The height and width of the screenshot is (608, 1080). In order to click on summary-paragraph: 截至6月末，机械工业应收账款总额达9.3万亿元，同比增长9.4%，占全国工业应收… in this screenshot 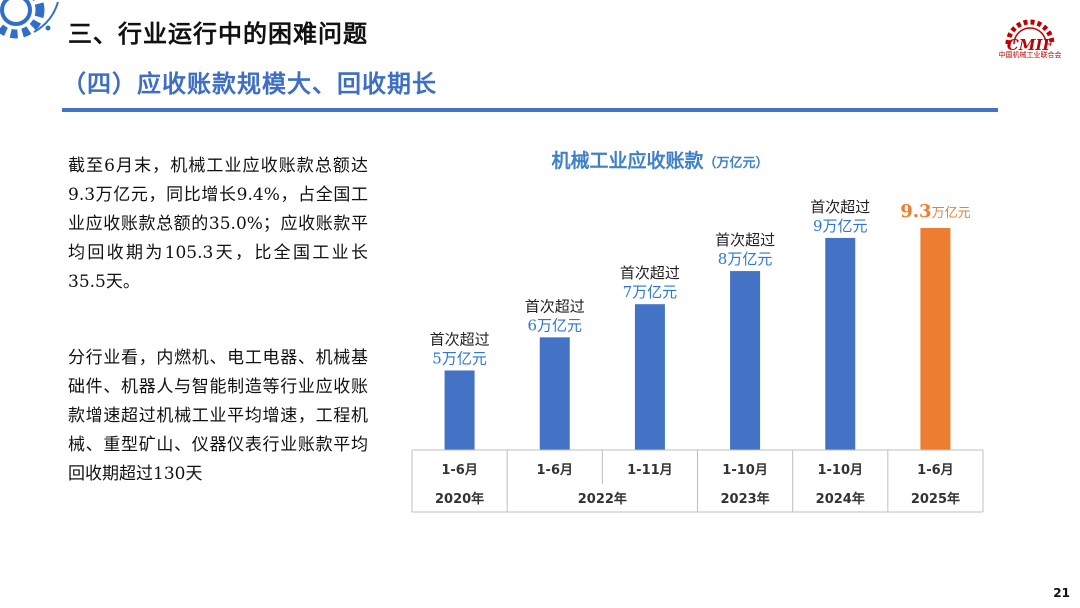, I will do `click(218, 224)`.